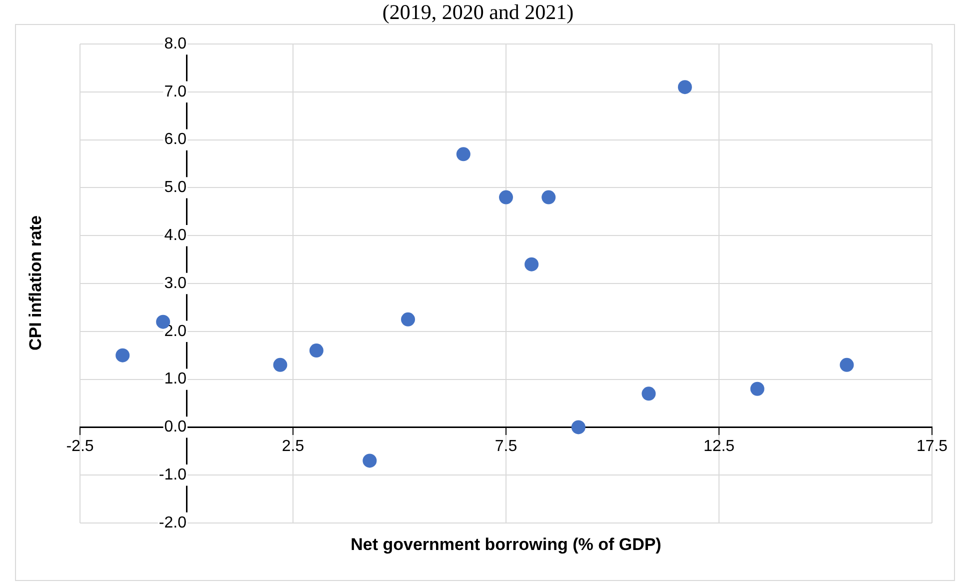 Image resolution: width=956 pixels, height=582 pixels. What do you see at coordinates (175, 235) in the screenshot?
I see `y-tick-label: 4.0` at bounding box center [175, 235].